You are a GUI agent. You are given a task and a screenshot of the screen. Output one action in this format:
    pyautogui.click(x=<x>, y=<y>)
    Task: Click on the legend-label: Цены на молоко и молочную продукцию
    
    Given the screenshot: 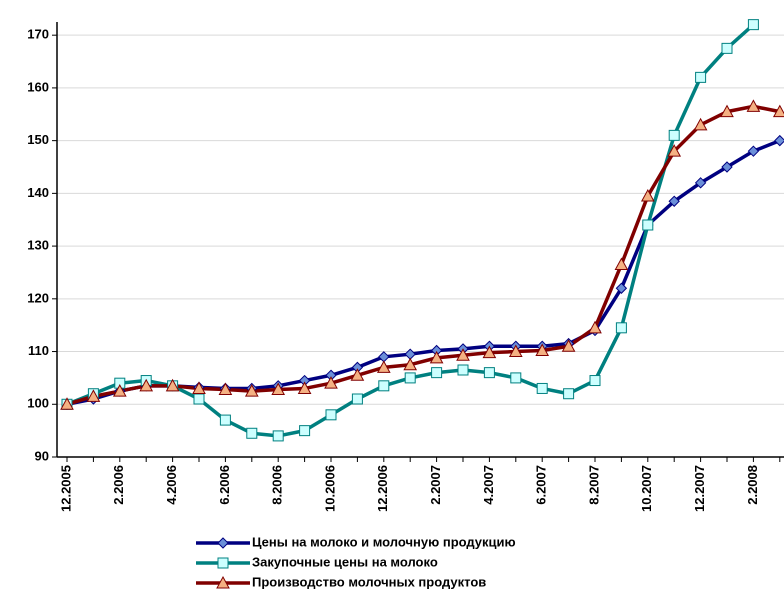 What is the action you would take?
    pyautogui.click(x=384, y=541)
    